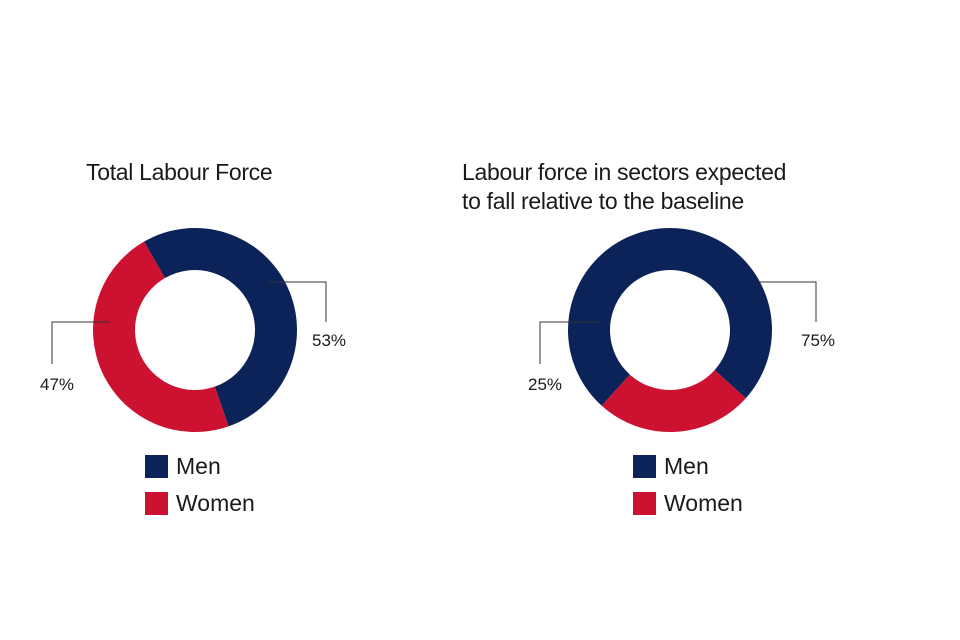 This screenshot has width=960, height=640. I want to click on legend-sectors: Men Women, so click(688, 485).